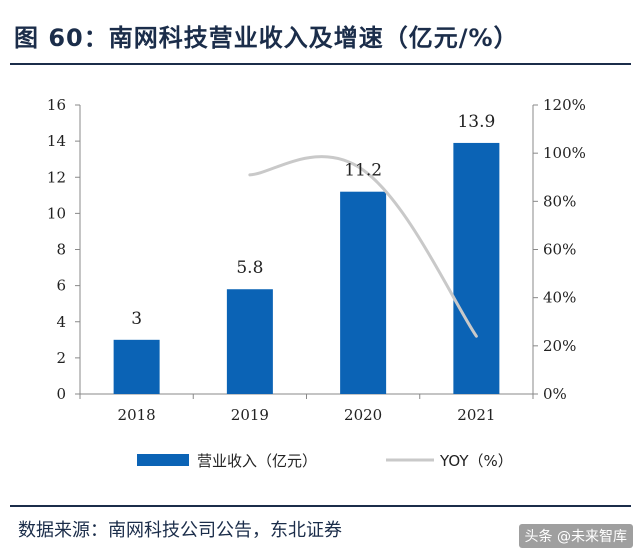 The width and height of the screenshot is (641, 555). I want to click on y-tick-label: 6, so click(61, 286).